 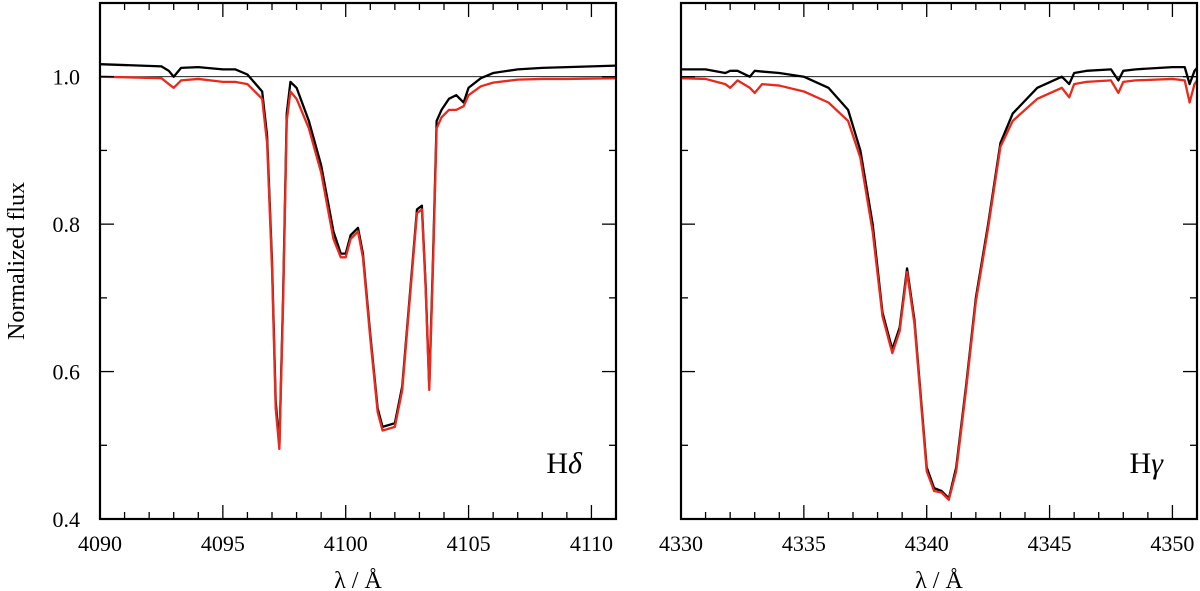 What do you see at coordinates (1147, 463) in the screenshot?
I see `h-gamma-panel-label: Hγ` at bounding box center [1147, 463].